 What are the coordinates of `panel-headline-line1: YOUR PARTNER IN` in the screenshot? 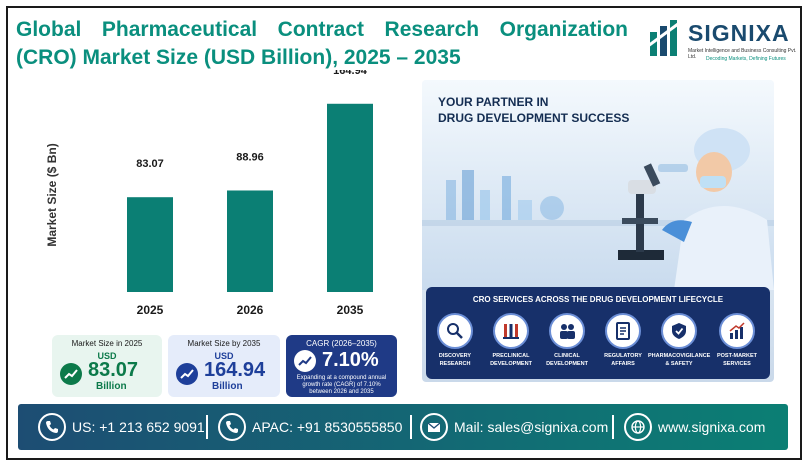 It's located at (493, 102).